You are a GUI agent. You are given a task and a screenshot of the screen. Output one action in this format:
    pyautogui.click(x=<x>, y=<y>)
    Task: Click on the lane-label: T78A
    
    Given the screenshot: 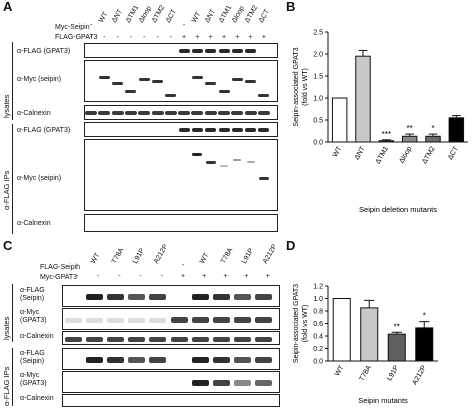 What is the action you would take?
    pyautogui.click(x=118, y=256)
    